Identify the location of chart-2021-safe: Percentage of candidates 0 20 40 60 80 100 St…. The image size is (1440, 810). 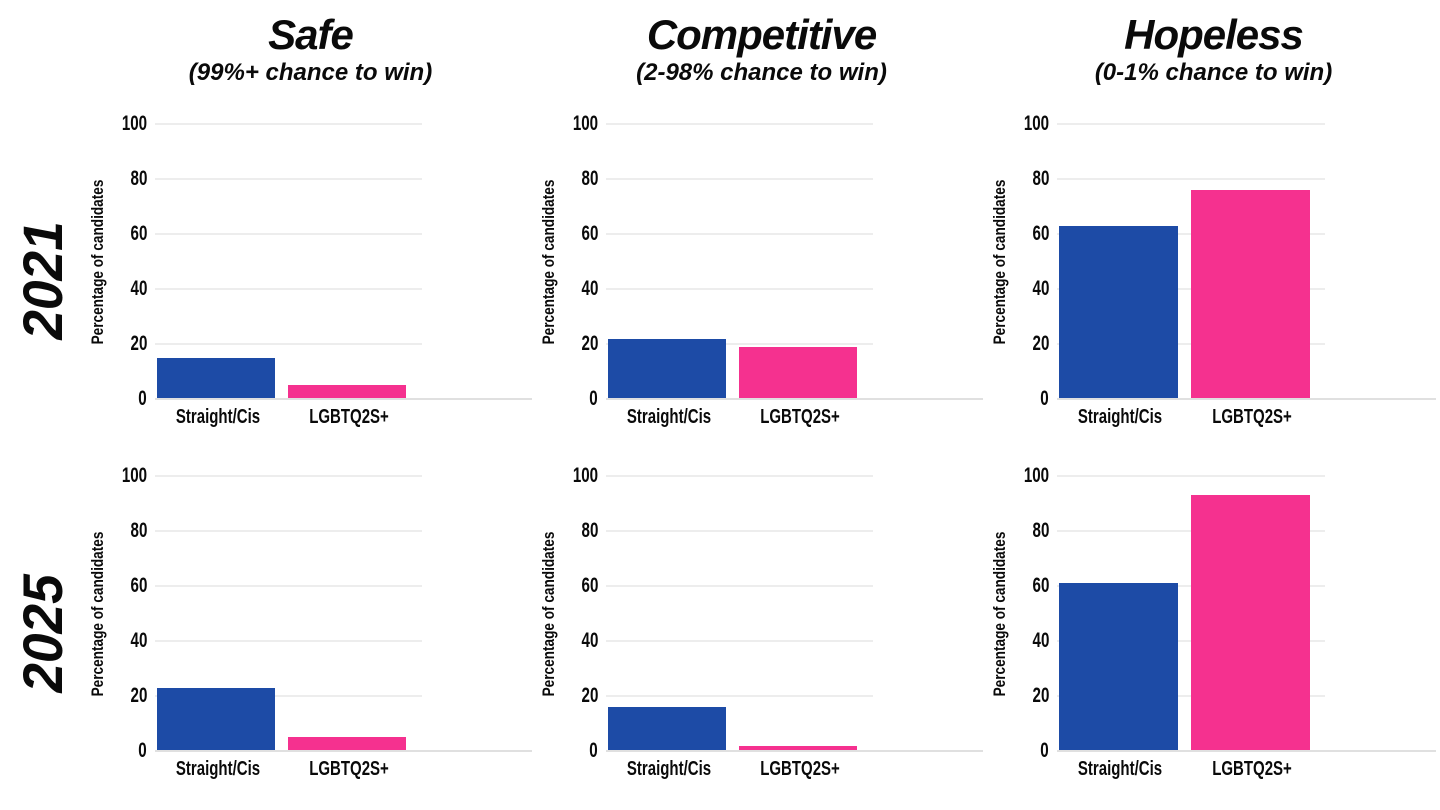
(310, 280).